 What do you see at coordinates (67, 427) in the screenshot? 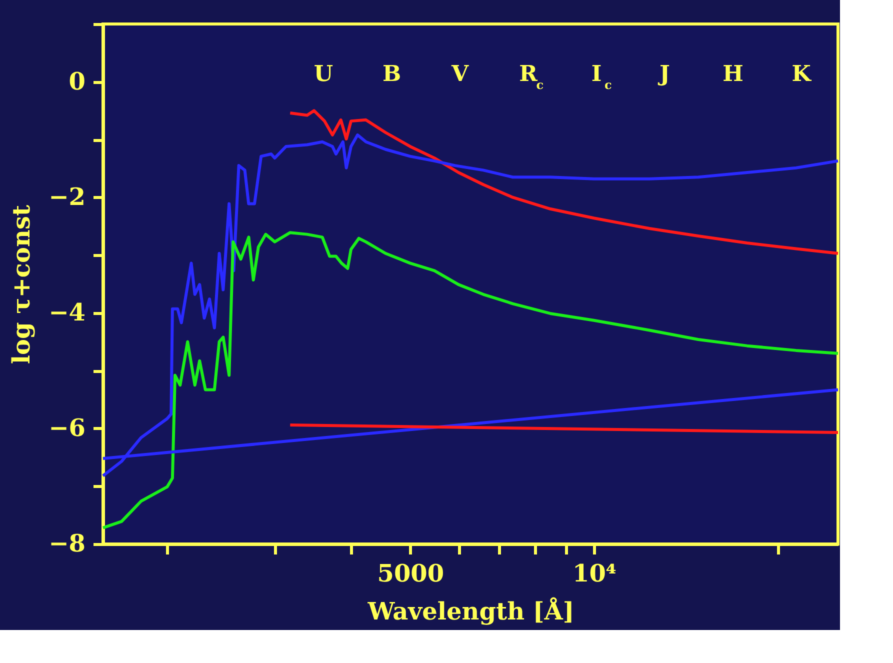
I see `y-tick-label: −6` at bounding box center [67, 427].